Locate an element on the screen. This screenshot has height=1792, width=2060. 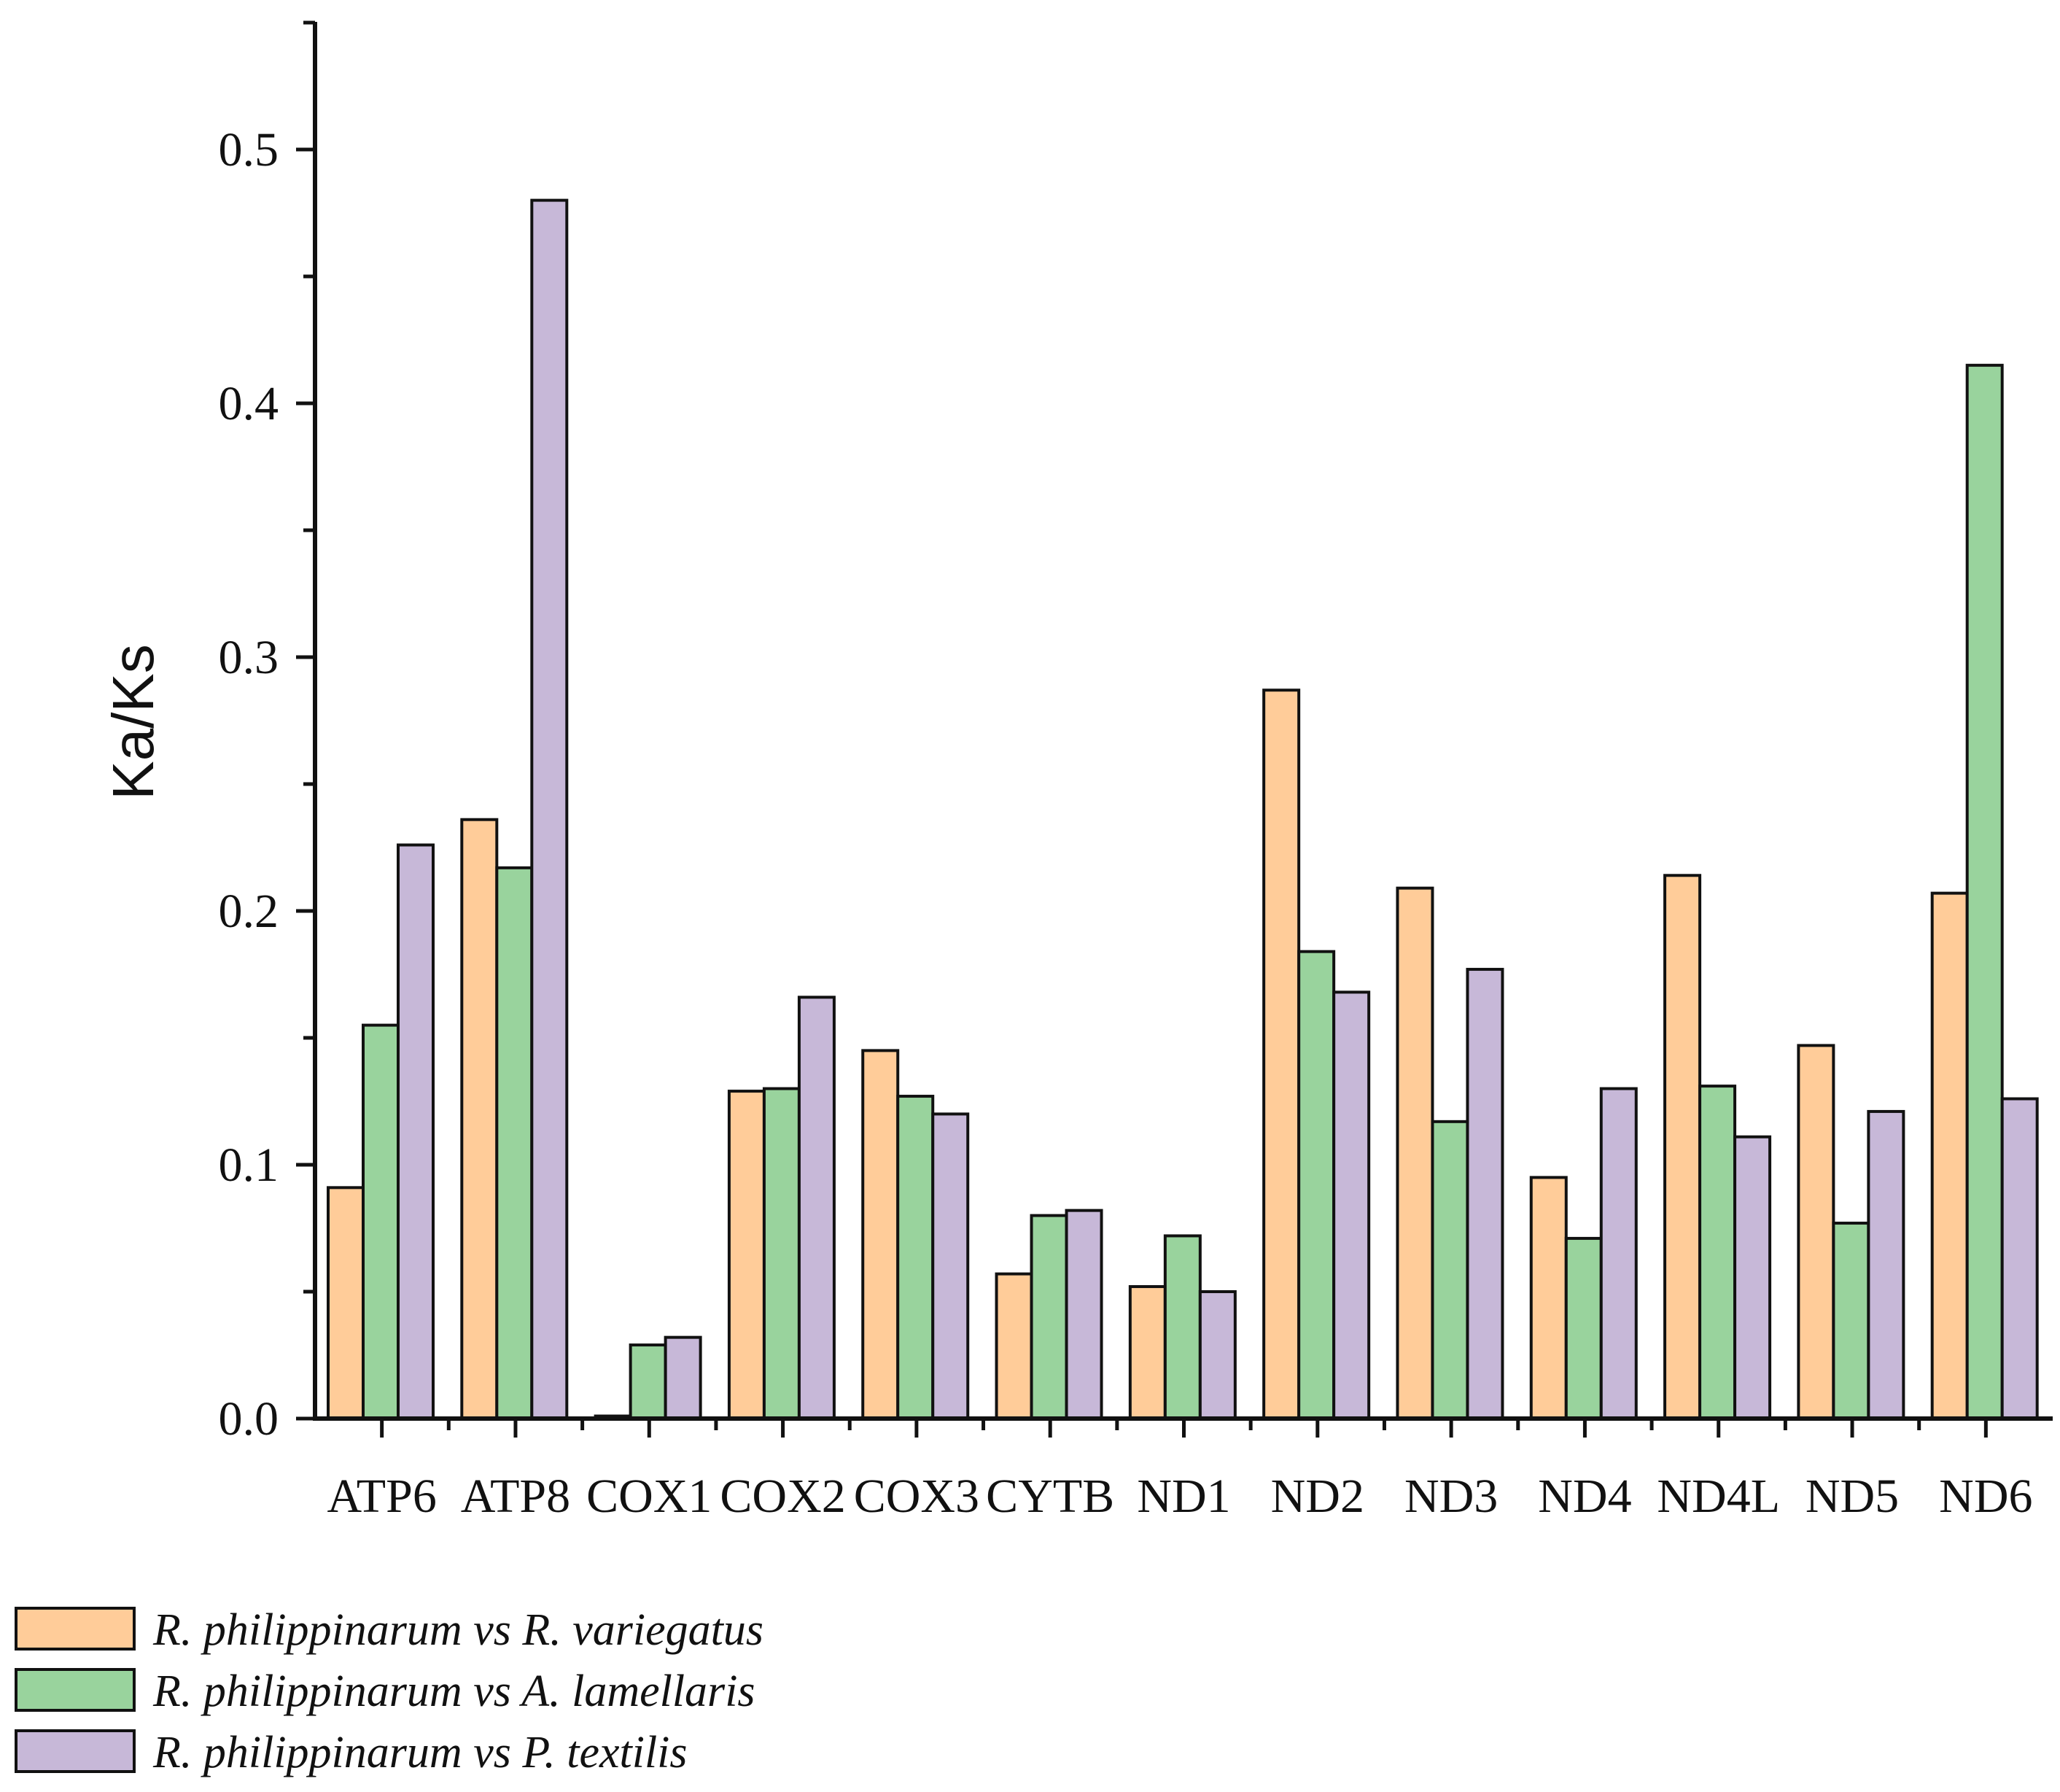
legend-label-series-3: R. philippinarum vs P. textilis is located at coordinates (420, 1752).